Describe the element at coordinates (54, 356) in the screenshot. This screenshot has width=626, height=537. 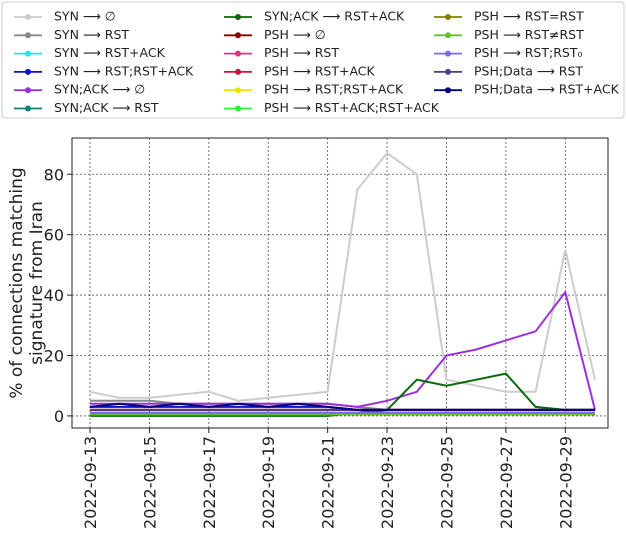
I see `y-tick-label: 20` at that location.